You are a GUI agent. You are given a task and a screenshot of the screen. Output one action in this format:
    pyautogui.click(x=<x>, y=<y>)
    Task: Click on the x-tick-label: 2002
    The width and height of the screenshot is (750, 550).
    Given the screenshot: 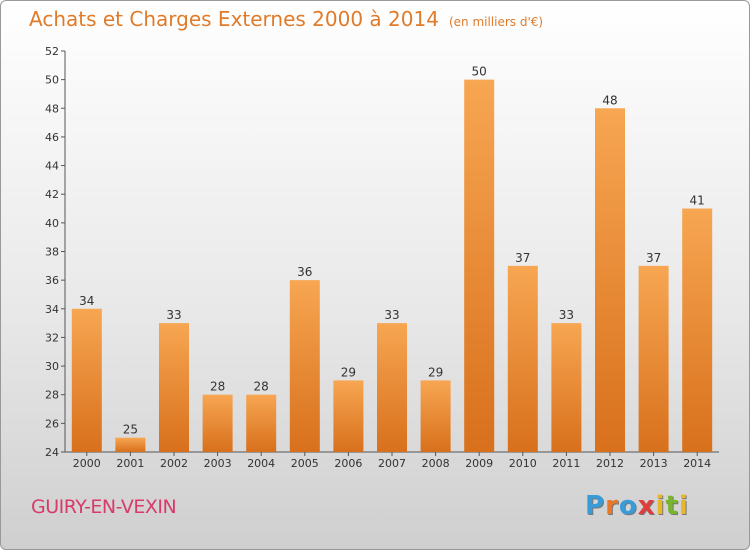 What is the action you would take?
    pyautogui.click(x=174, y=463)
    